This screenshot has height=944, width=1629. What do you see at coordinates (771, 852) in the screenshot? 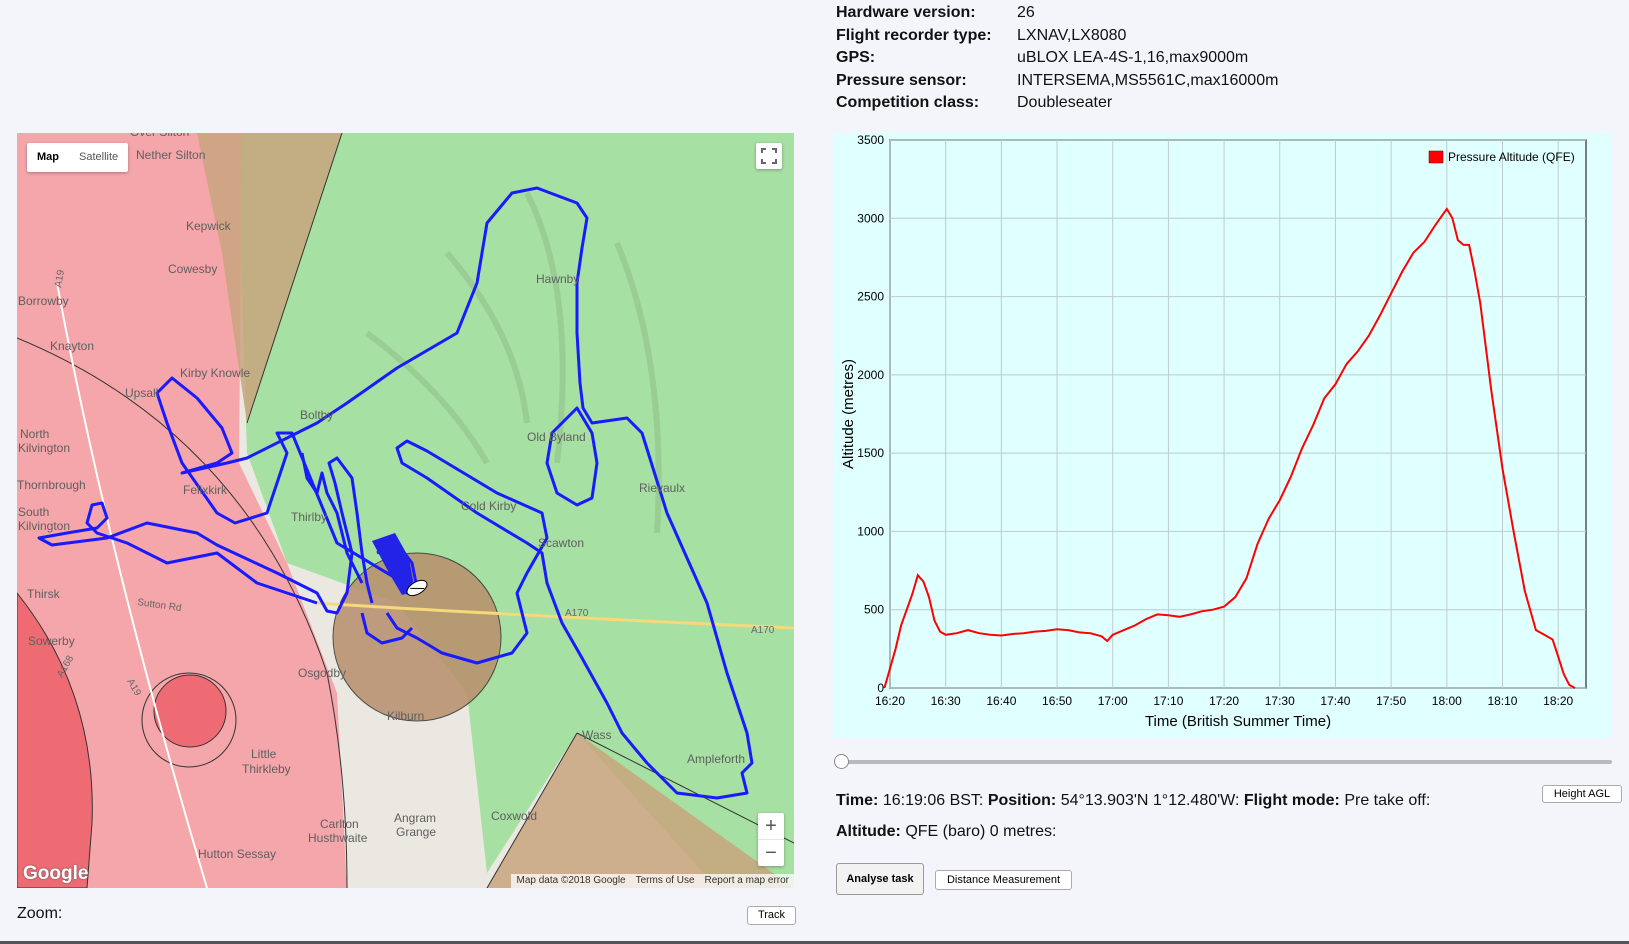
I see `zoom-out-button: −` at bounding box center [771, 852].